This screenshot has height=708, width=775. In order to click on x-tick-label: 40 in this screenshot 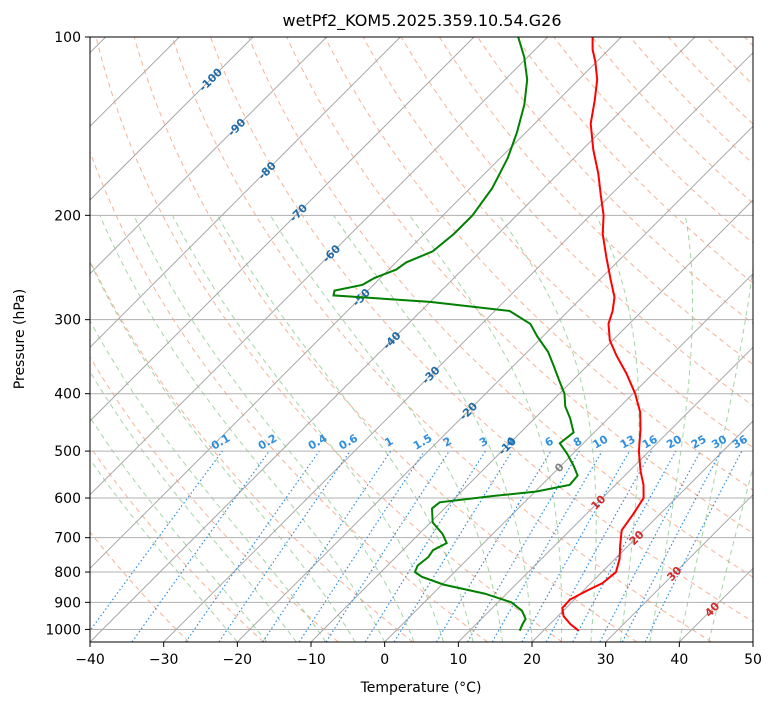, I will do `click(679, 660)`.